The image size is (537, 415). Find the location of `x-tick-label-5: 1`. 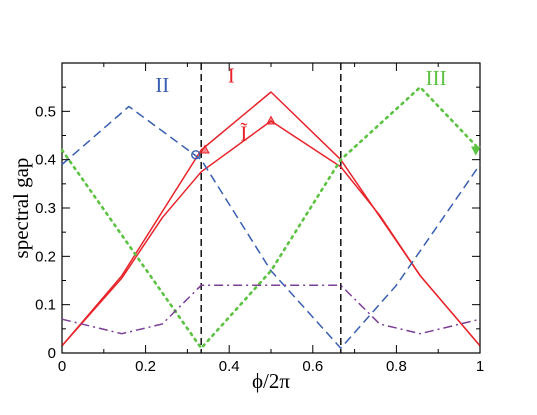

x-tick-label-5: 1 is located at coordinates (480, 366).